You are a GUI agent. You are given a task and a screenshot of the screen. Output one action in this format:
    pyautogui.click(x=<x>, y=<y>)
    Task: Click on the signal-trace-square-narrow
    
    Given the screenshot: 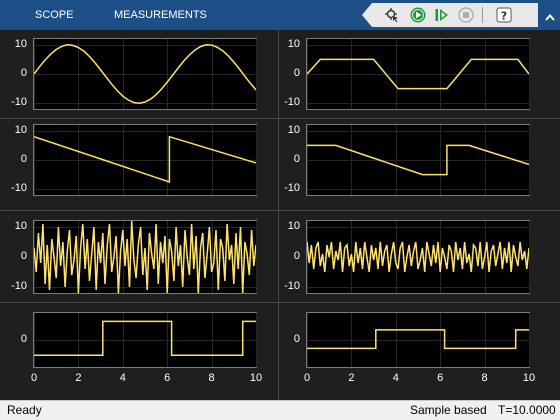 What is the action you would take?
    pyautogui.click(x=418, y=339)
    